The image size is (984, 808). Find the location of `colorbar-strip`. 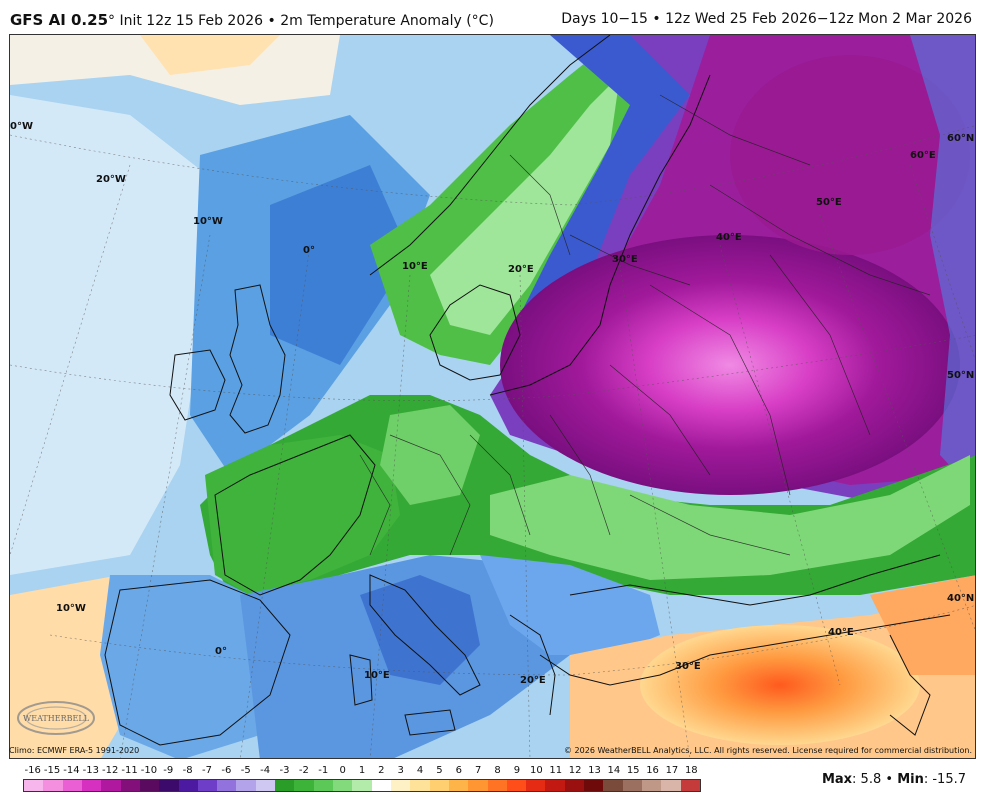

colorbar-strip is located at coordinates (362, 785).